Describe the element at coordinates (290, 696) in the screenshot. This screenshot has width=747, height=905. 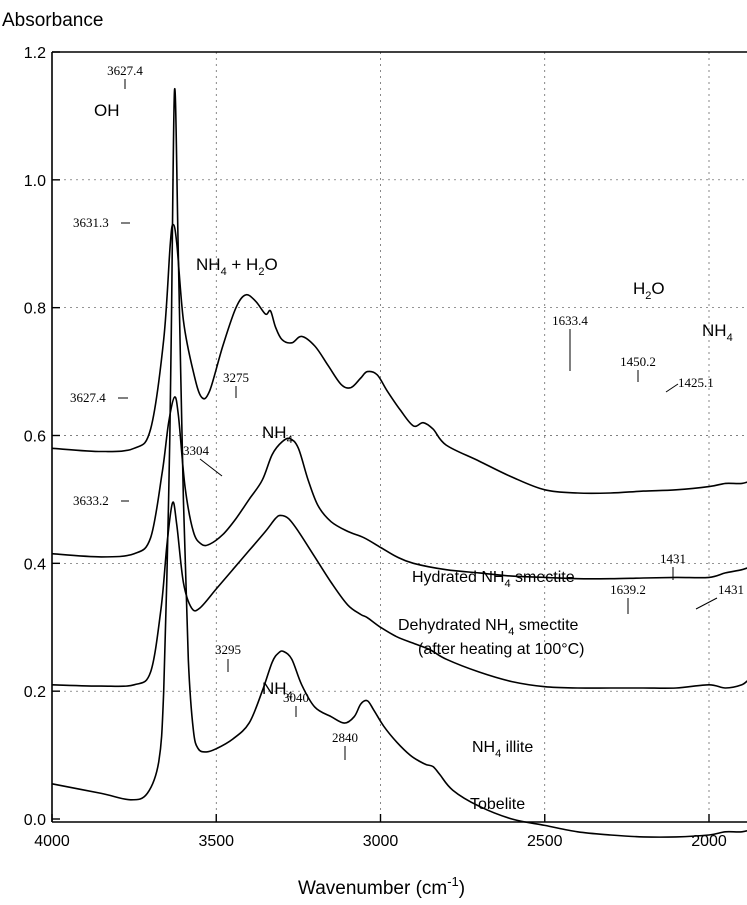
I see `band-label-3-part-1: 4` at that location.